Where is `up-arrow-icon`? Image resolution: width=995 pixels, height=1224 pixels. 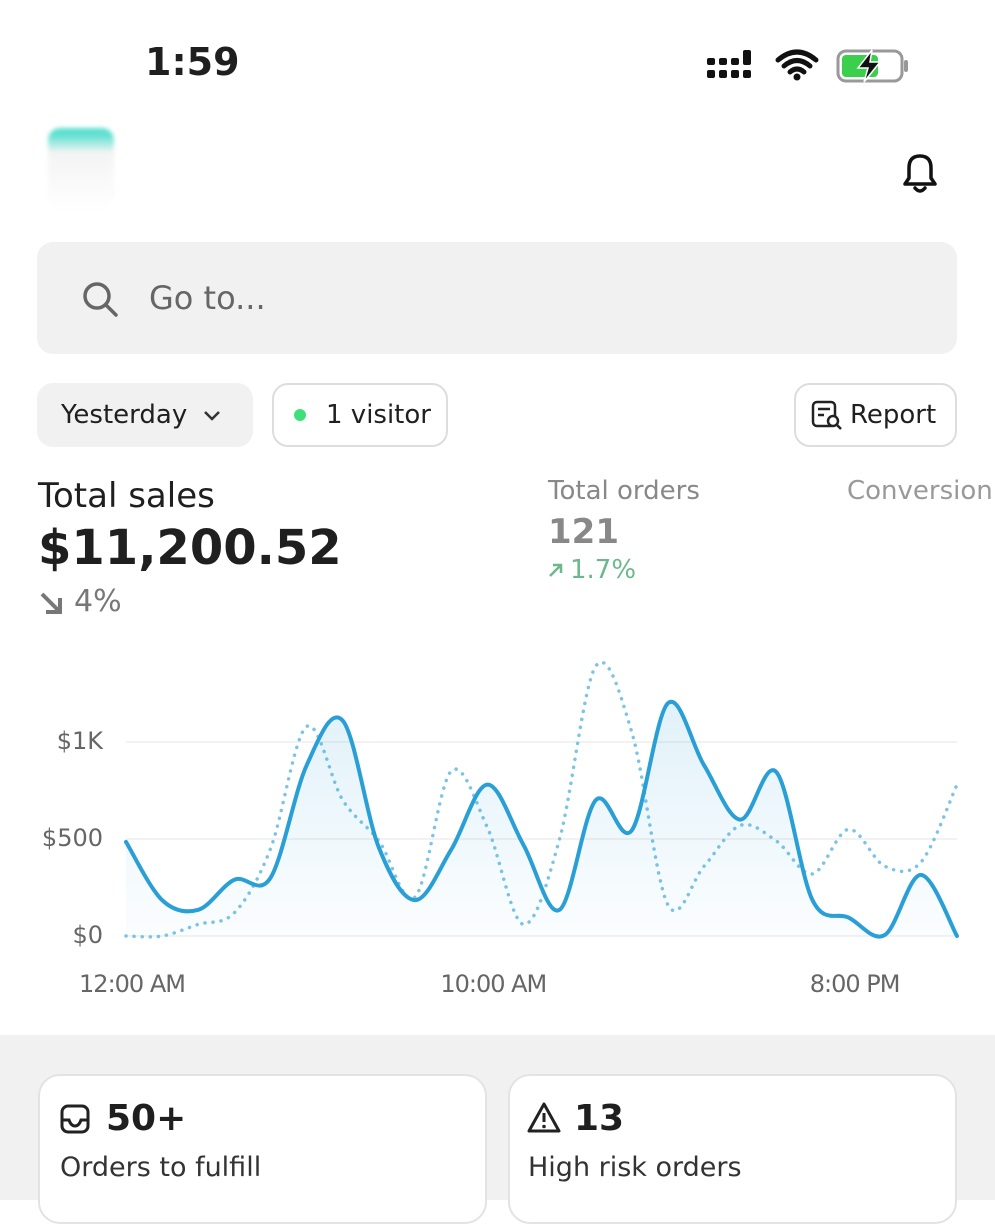 up-arrow-icon is located at coordinates (556, 570).